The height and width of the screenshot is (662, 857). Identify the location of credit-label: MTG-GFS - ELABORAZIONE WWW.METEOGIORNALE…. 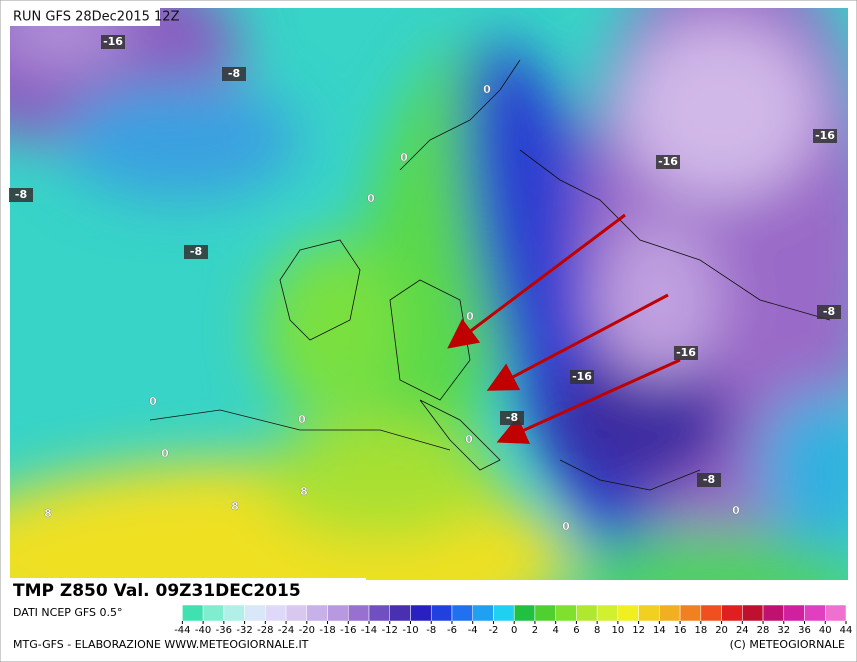
(161, 644).